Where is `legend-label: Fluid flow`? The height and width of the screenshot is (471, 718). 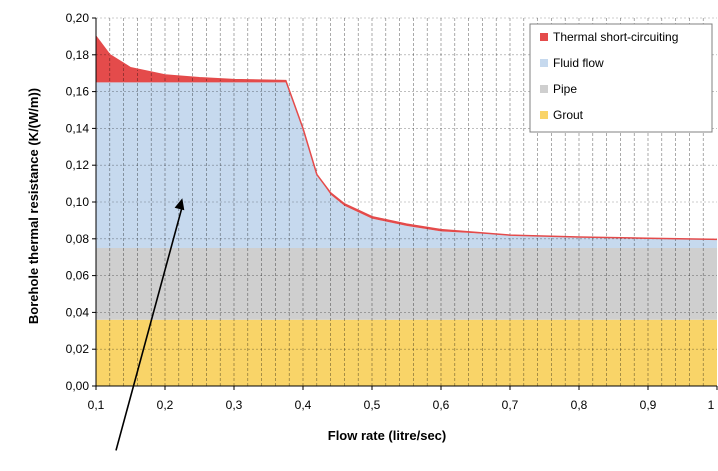
legend-label: Fluid flow is located at coordinates (578, 63).